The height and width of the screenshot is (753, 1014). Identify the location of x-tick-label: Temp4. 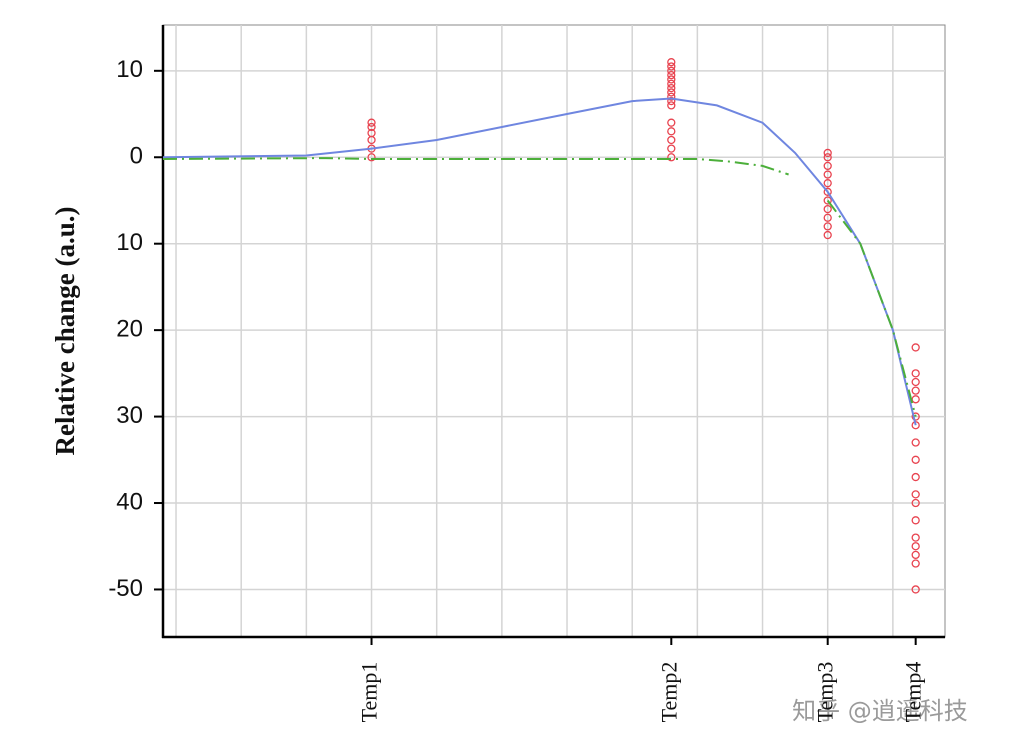
(913, 692).